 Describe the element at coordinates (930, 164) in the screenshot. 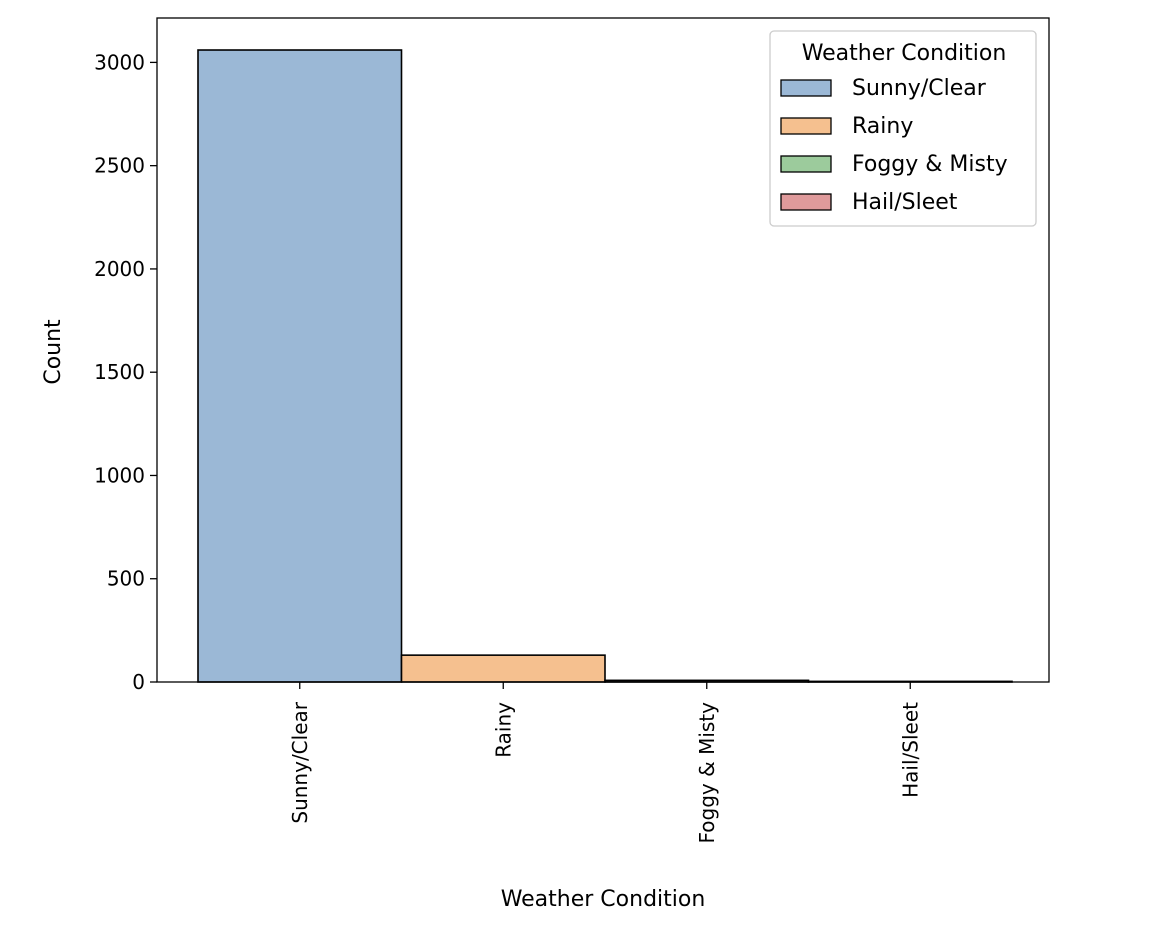

I see `legend-label-foggy-misty: Foggy & Misty` at that location.